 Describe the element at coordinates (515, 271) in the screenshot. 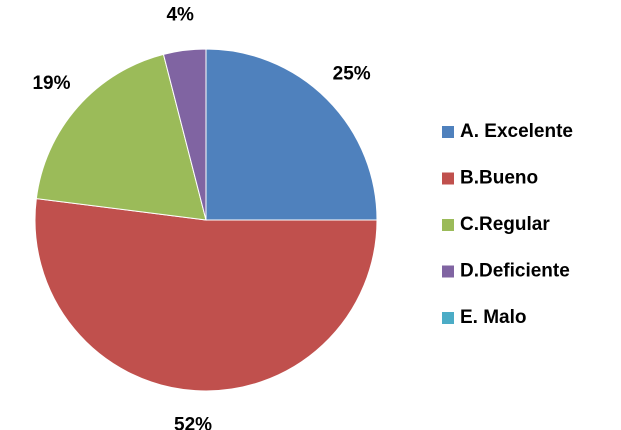

I see `legend-label: D.Deficiente` at that location.